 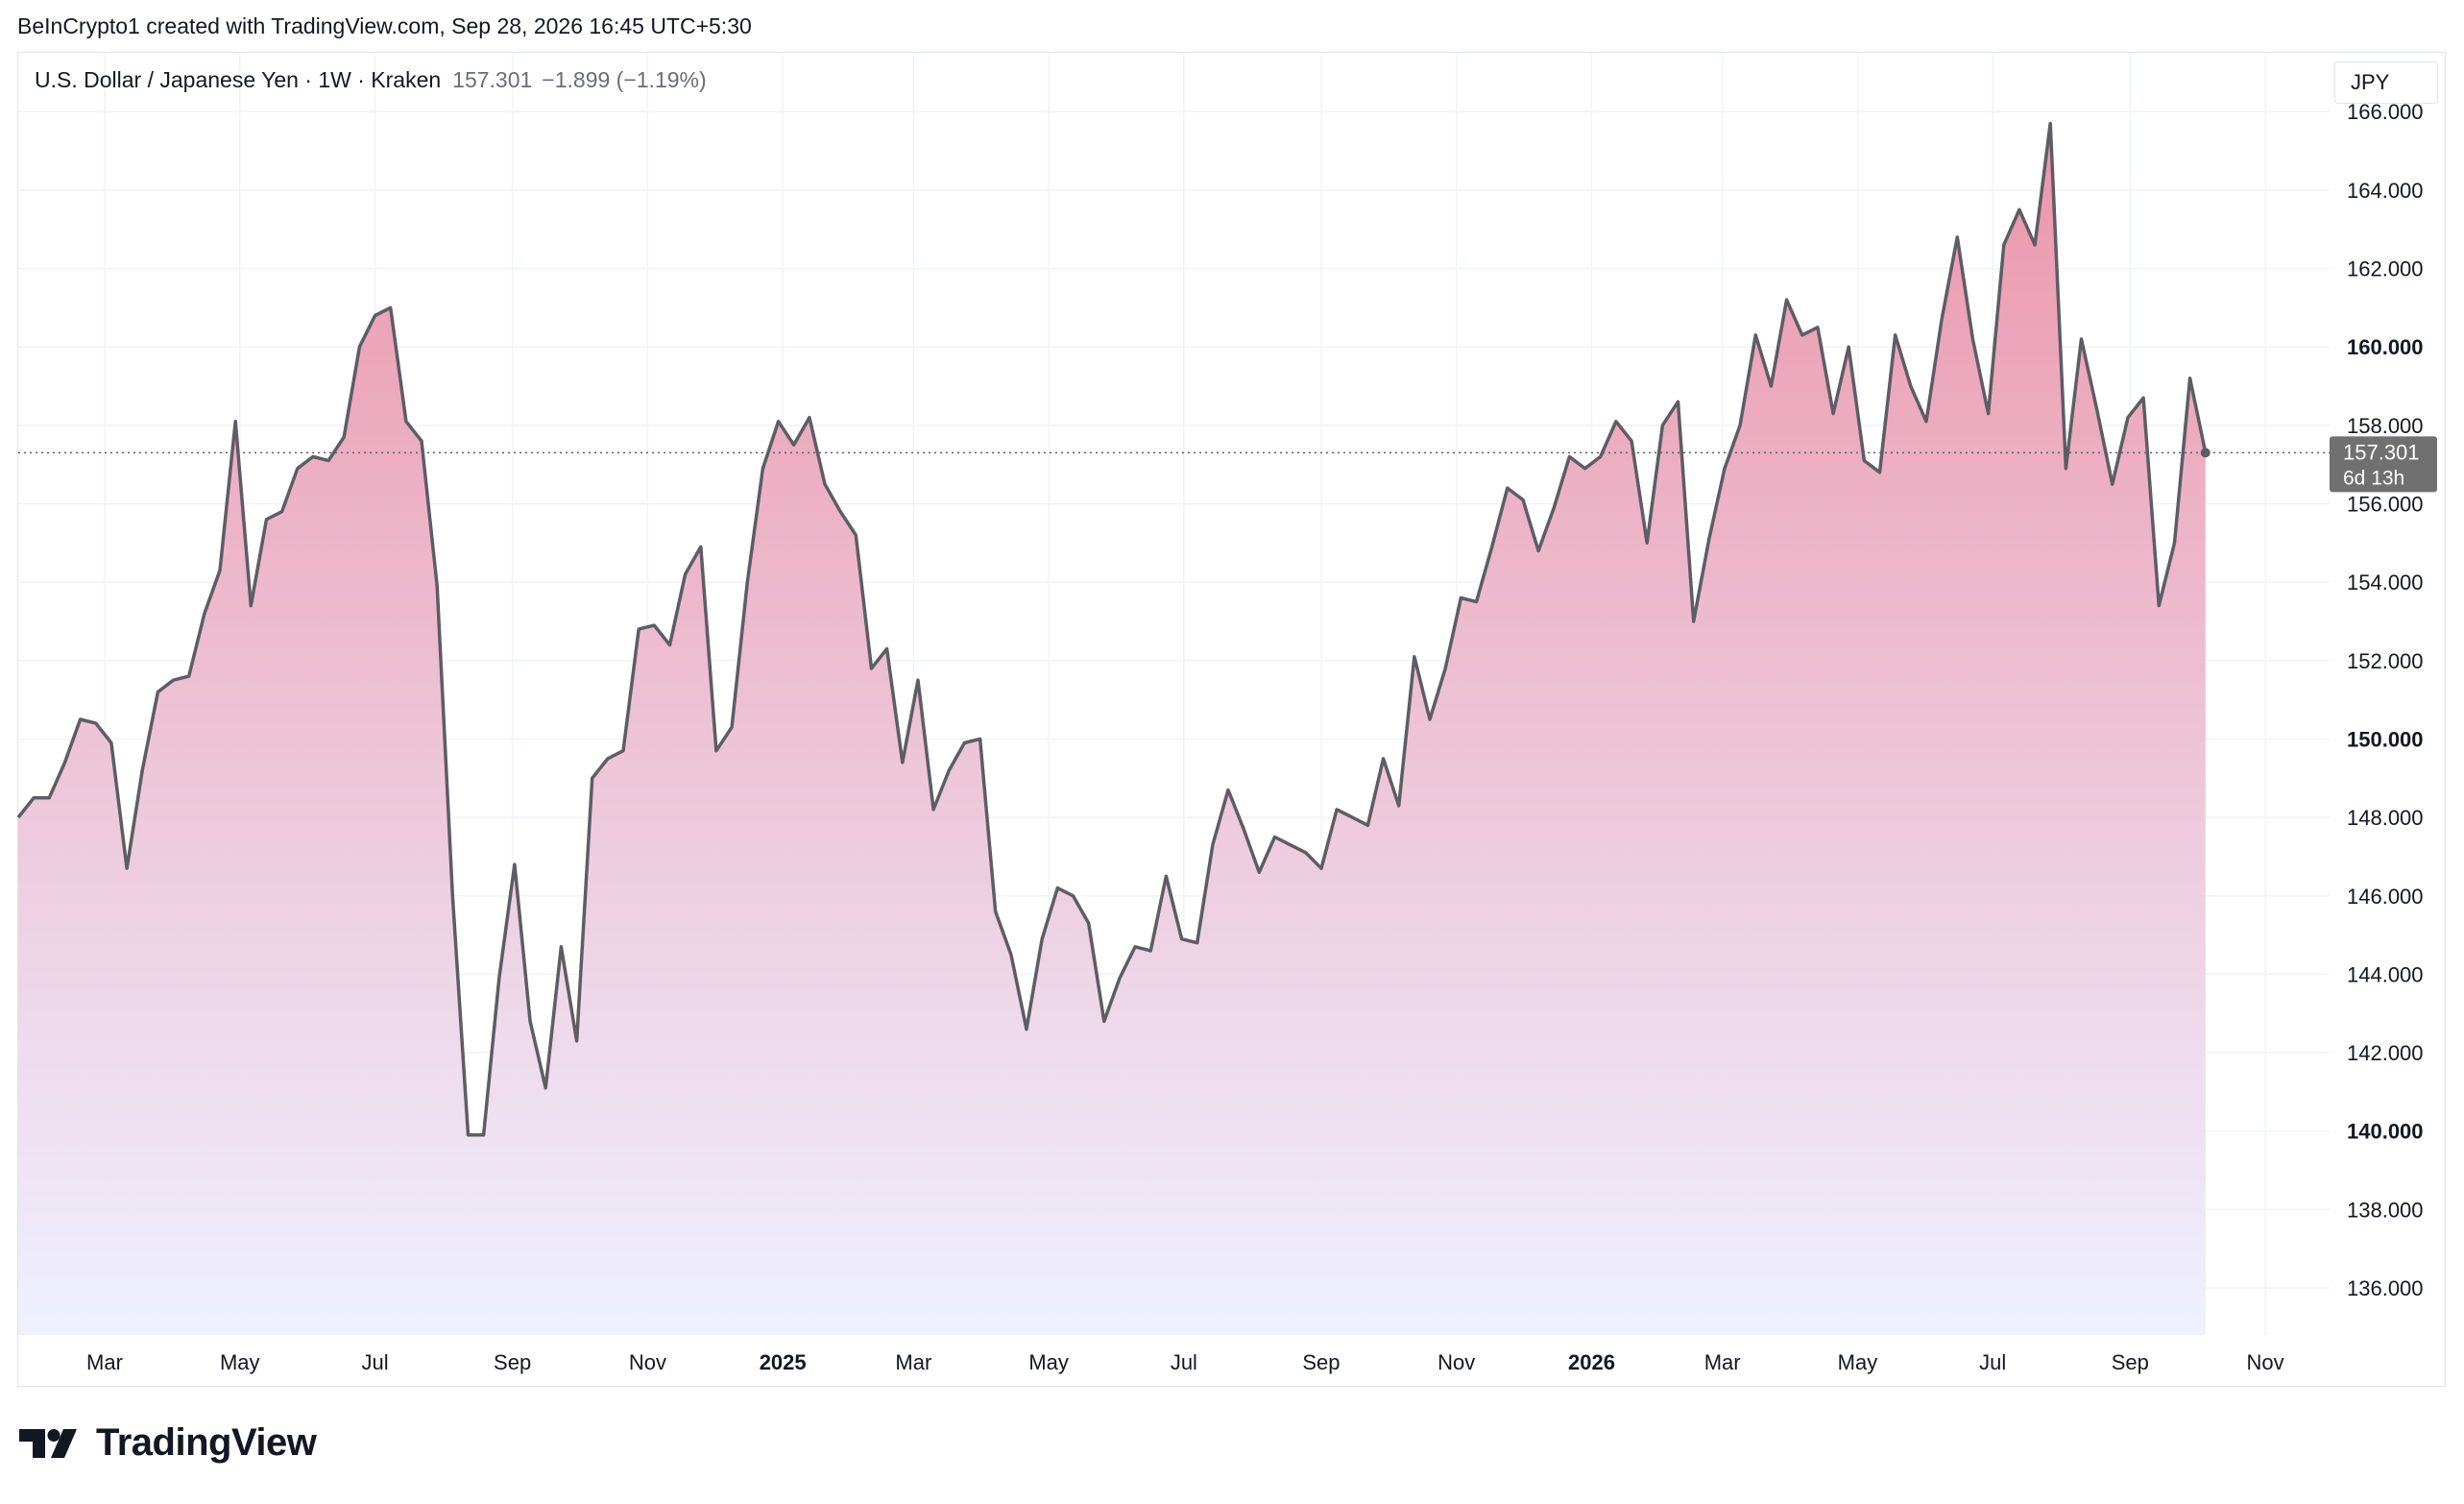 What do you see at coordinates (2385, 191) in the screenshot?
I see `price-tick-label: 164.000` at bounding box center [2385, 191].